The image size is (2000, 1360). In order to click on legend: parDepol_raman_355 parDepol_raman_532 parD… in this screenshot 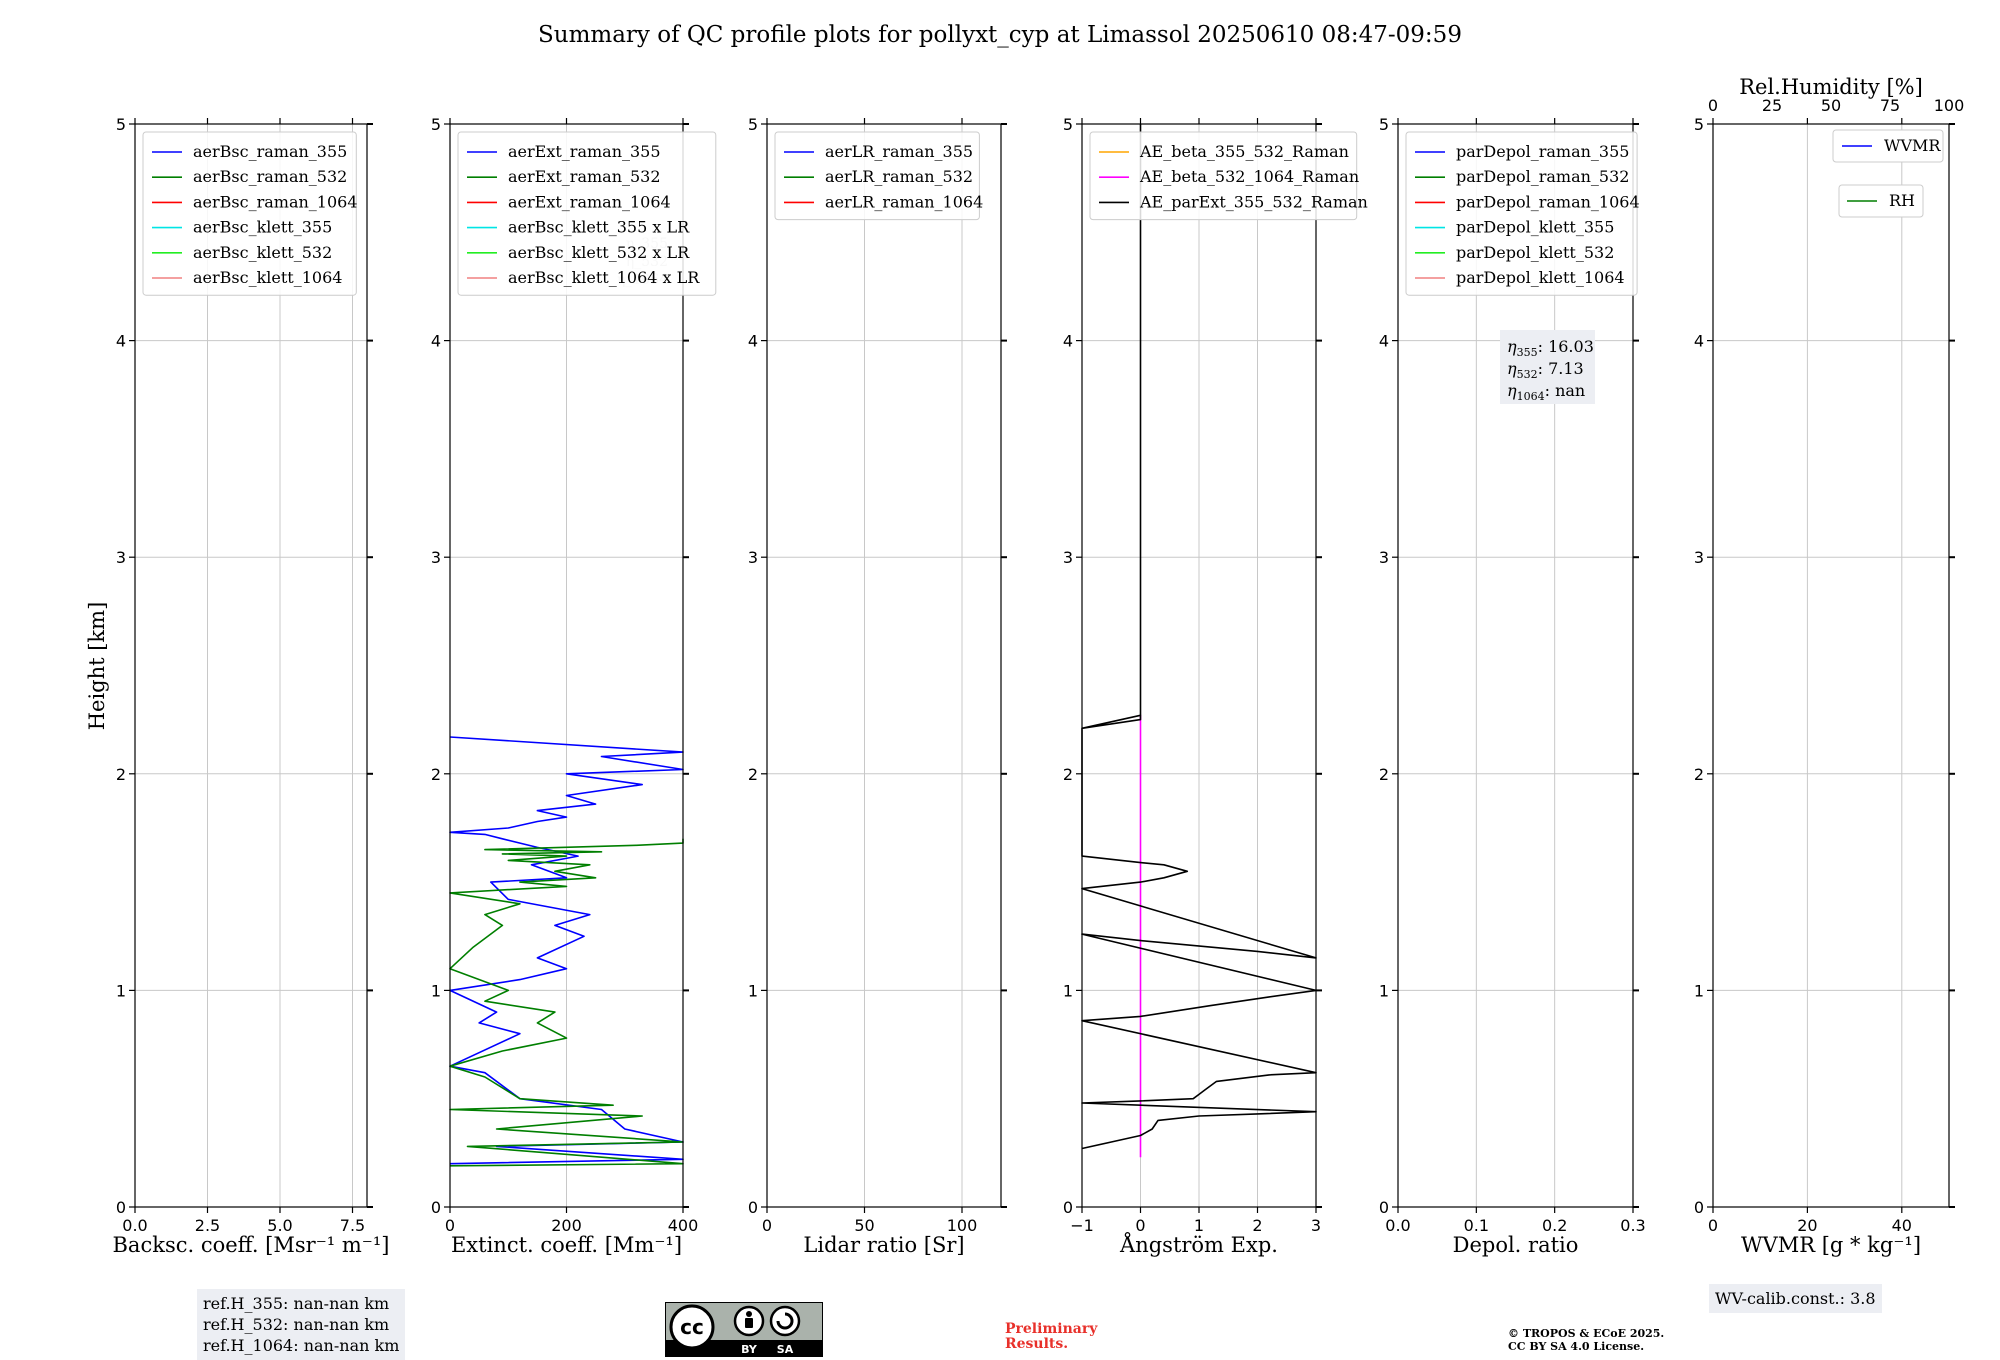, I will do `click(1522, 213)`.